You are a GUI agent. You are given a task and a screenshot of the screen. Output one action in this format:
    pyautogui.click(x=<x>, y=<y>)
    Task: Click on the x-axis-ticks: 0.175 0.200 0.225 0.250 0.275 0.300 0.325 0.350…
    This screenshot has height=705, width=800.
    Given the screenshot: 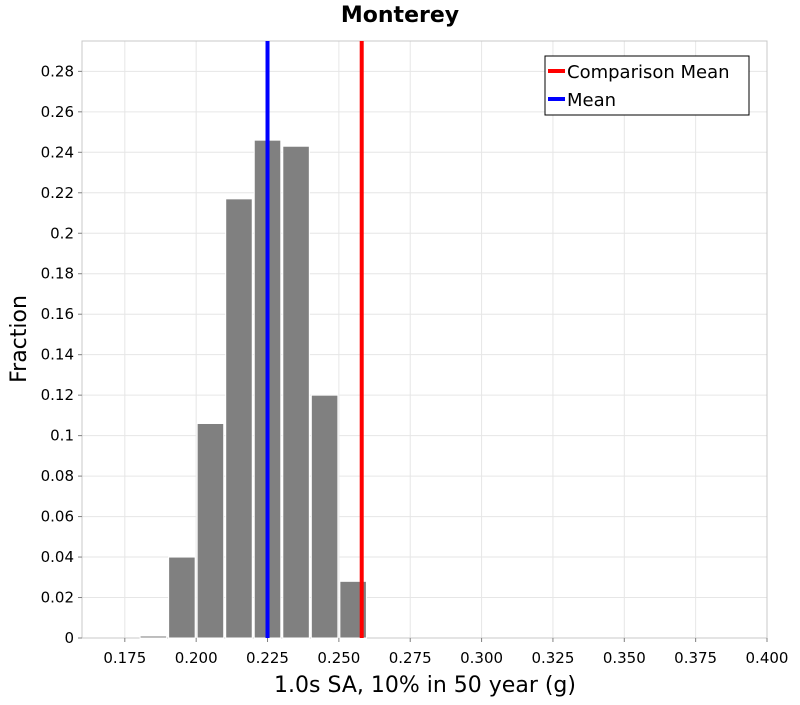 What is the action you would take?
    pyautogui.click(x=445, y=652)
    